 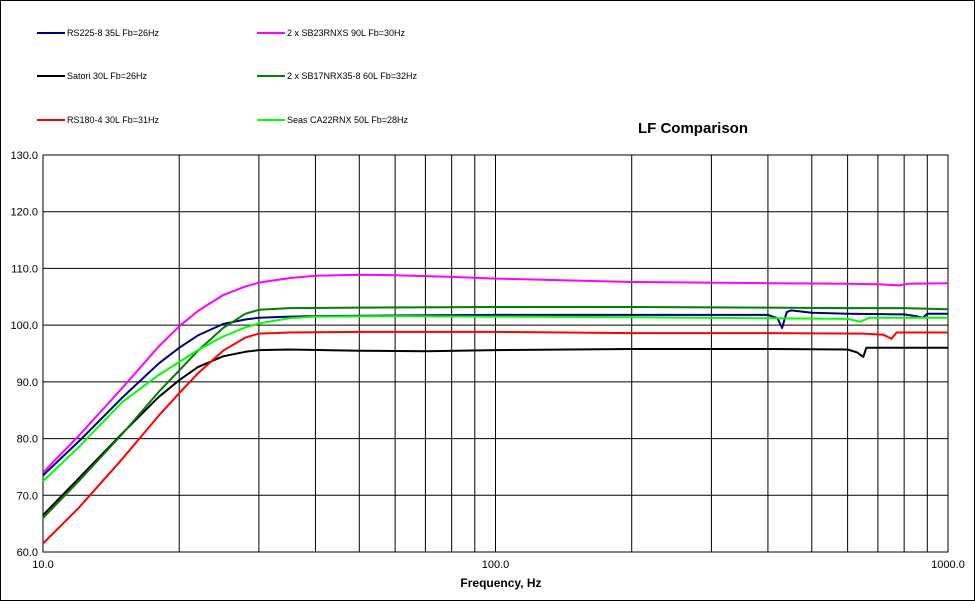 I want to click on x-tick-label: 10.0, so click(x=42, y=565).